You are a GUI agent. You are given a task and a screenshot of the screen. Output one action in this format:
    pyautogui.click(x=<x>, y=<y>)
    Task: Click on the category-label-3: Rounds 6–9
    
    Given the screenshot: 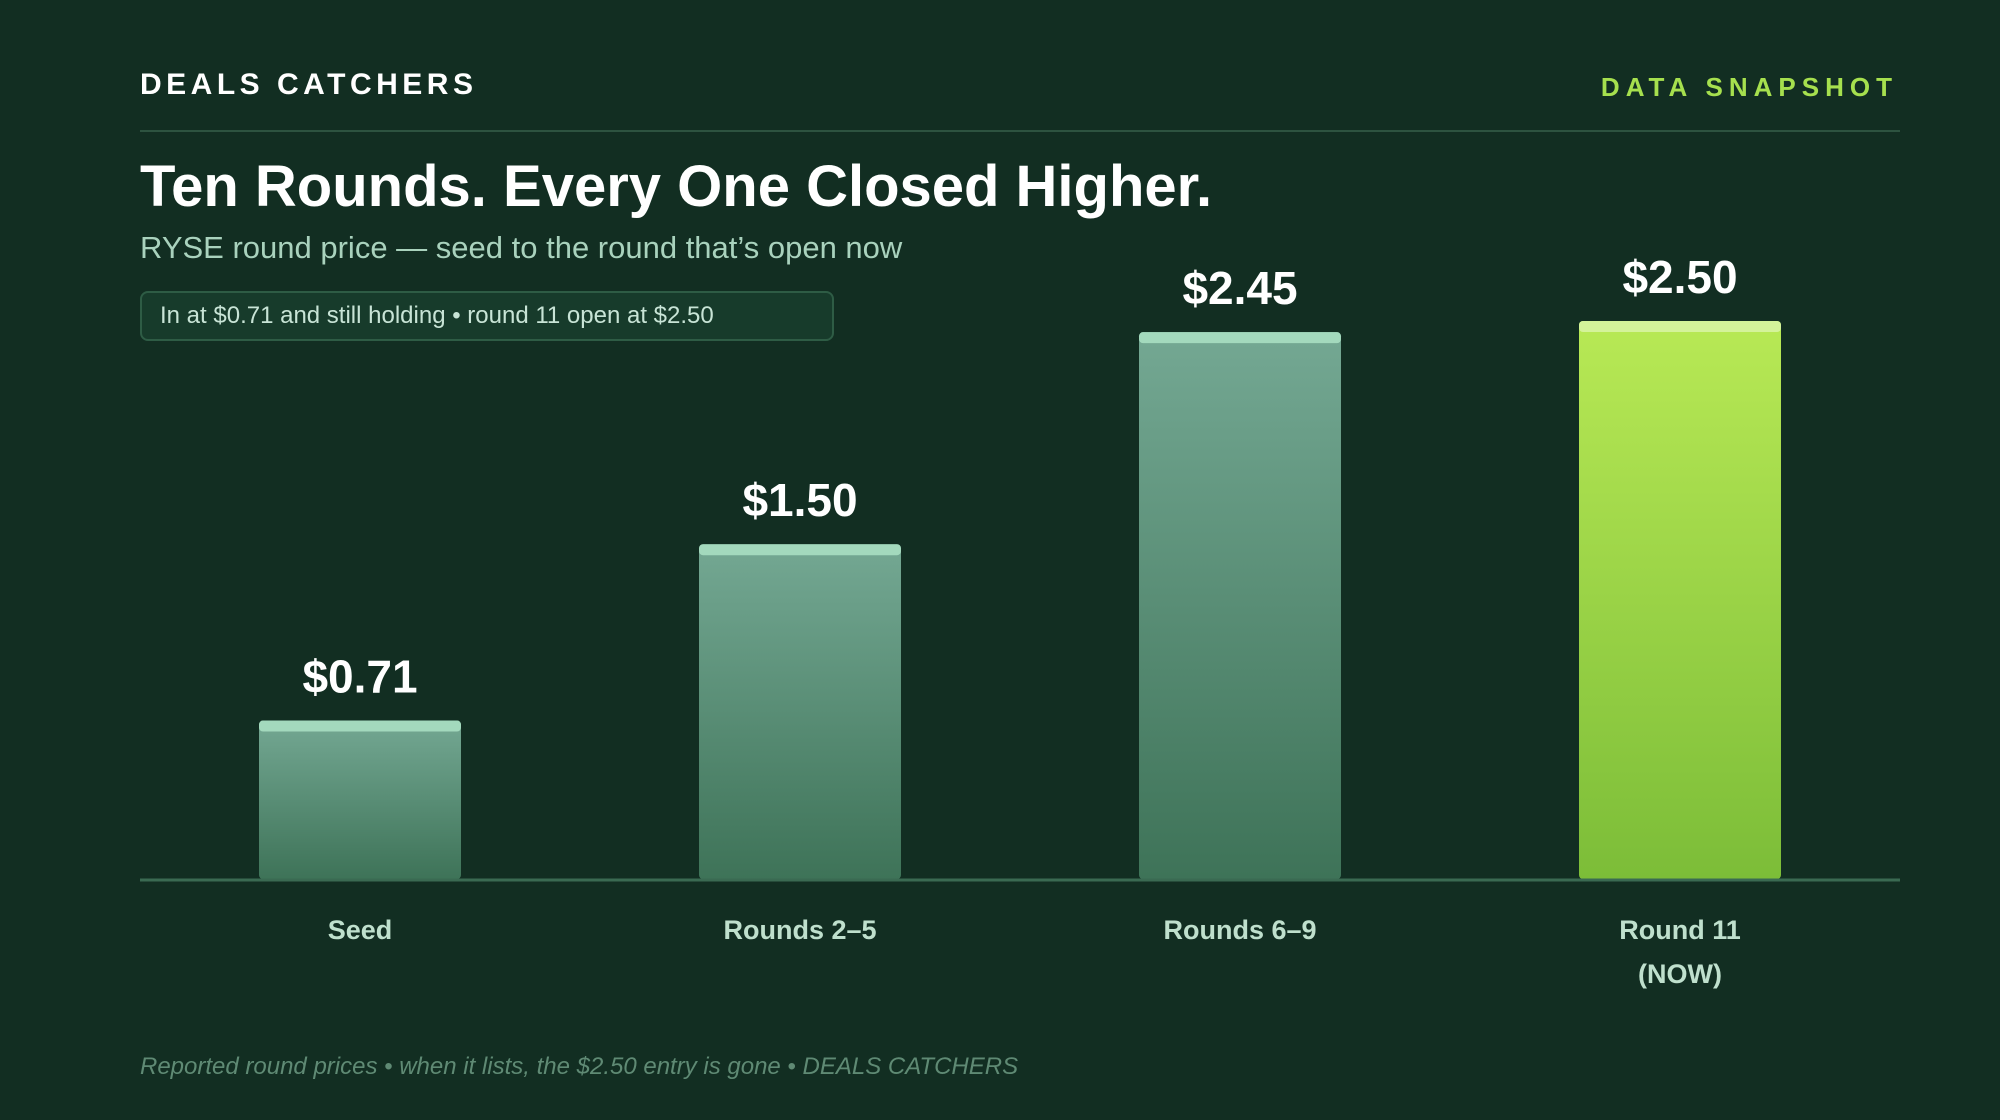 What is the action you would take?
    pyautogui.click(x=1239, y=930)
    